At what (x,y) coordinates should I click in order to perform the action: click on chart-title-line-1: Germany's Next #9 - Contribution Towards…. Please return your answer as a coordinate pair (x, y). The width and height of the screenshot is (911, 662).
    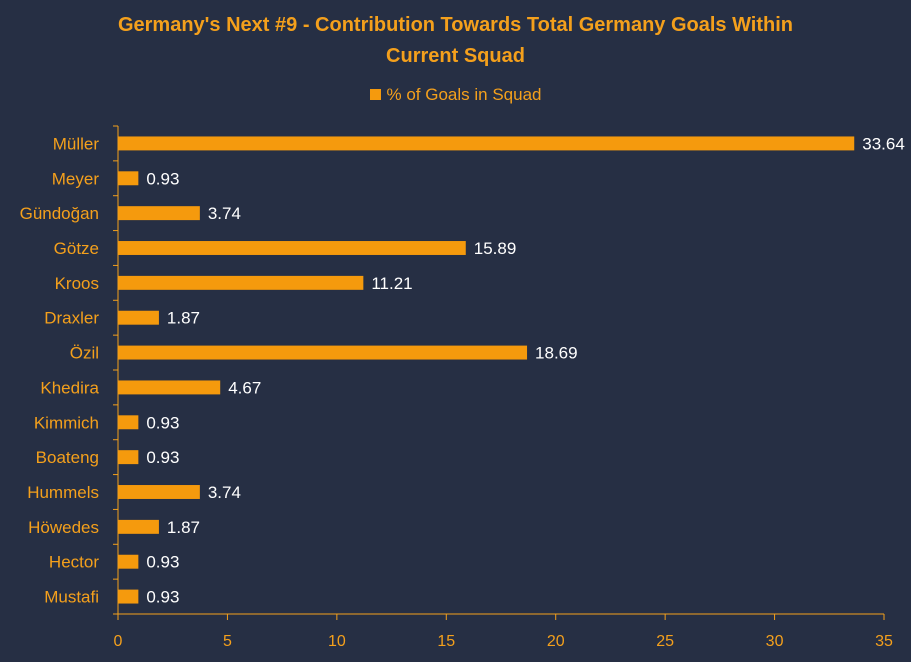
    Looking at the image, I should click on (455, 25).